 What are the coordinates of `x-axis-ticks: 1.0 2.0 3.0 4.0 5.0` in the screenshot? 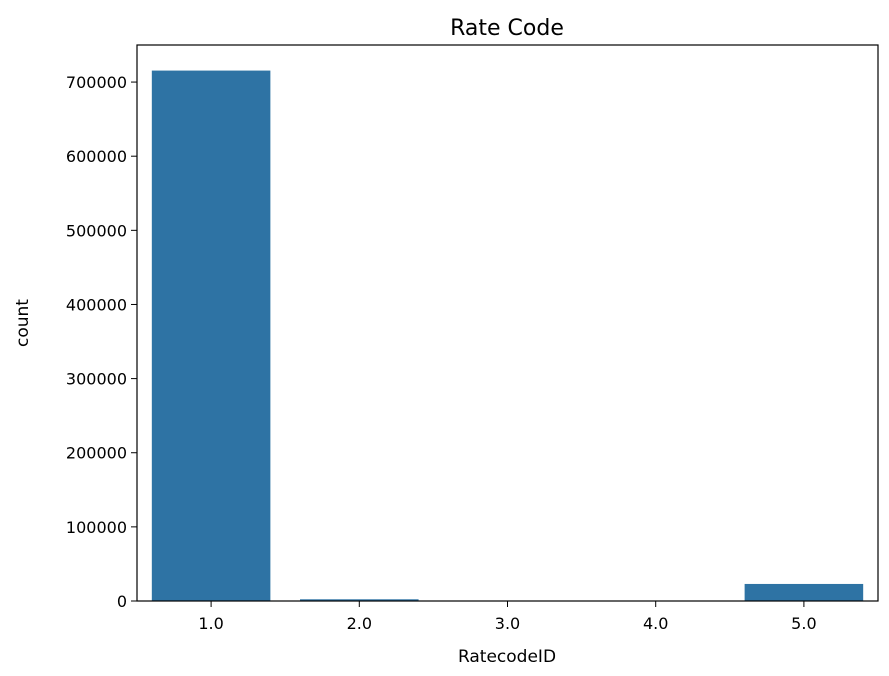 It's located at (507, 617).